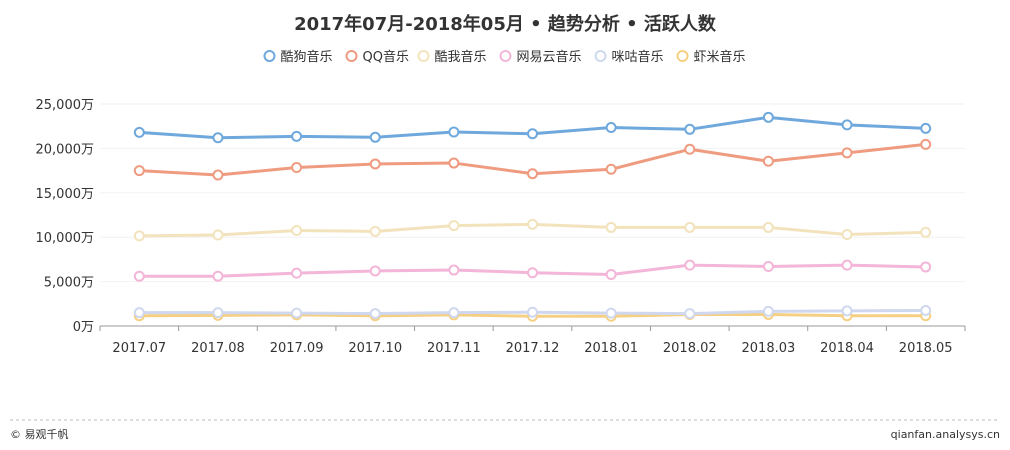 Image resolution: width=1010 pixels, height=450 pixels. Describe the element at coordinates (39, 434) in the screenshot. I see `footer-brand: © 易观千帆` at that location.